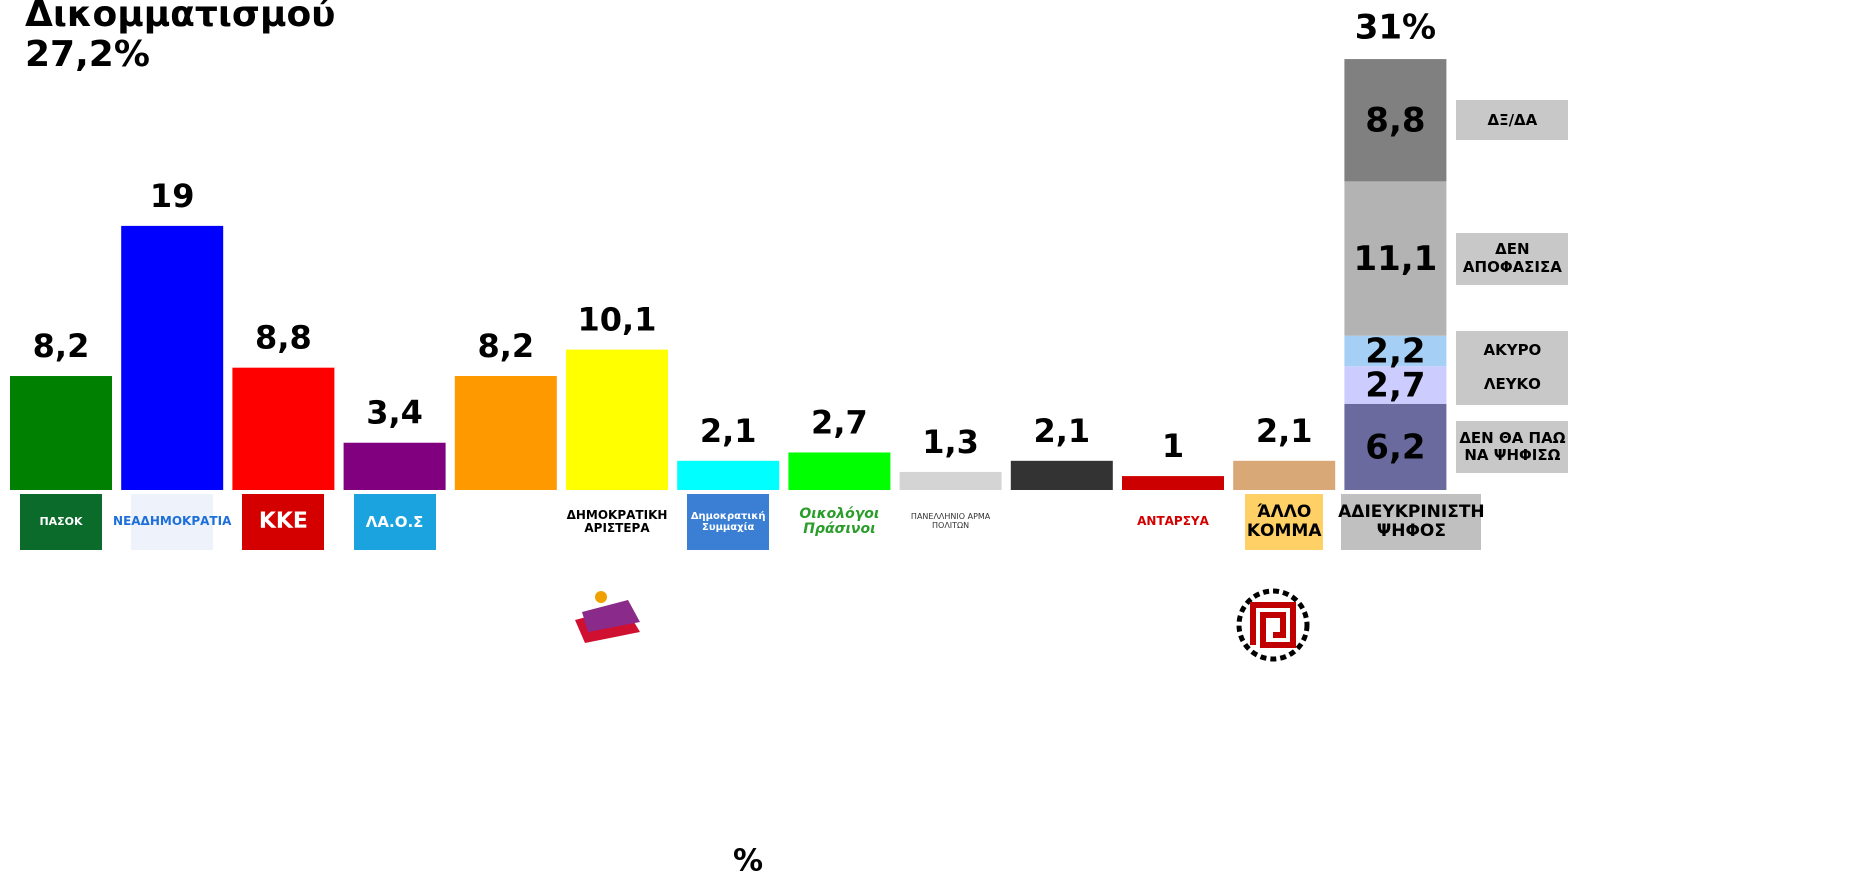 This screenshot has height=873, width=1868. What do you see at coordinates (180, 17) in the screenshot?
I see `chart-title: Δικομματισμού` at bounding box center [180, 17].